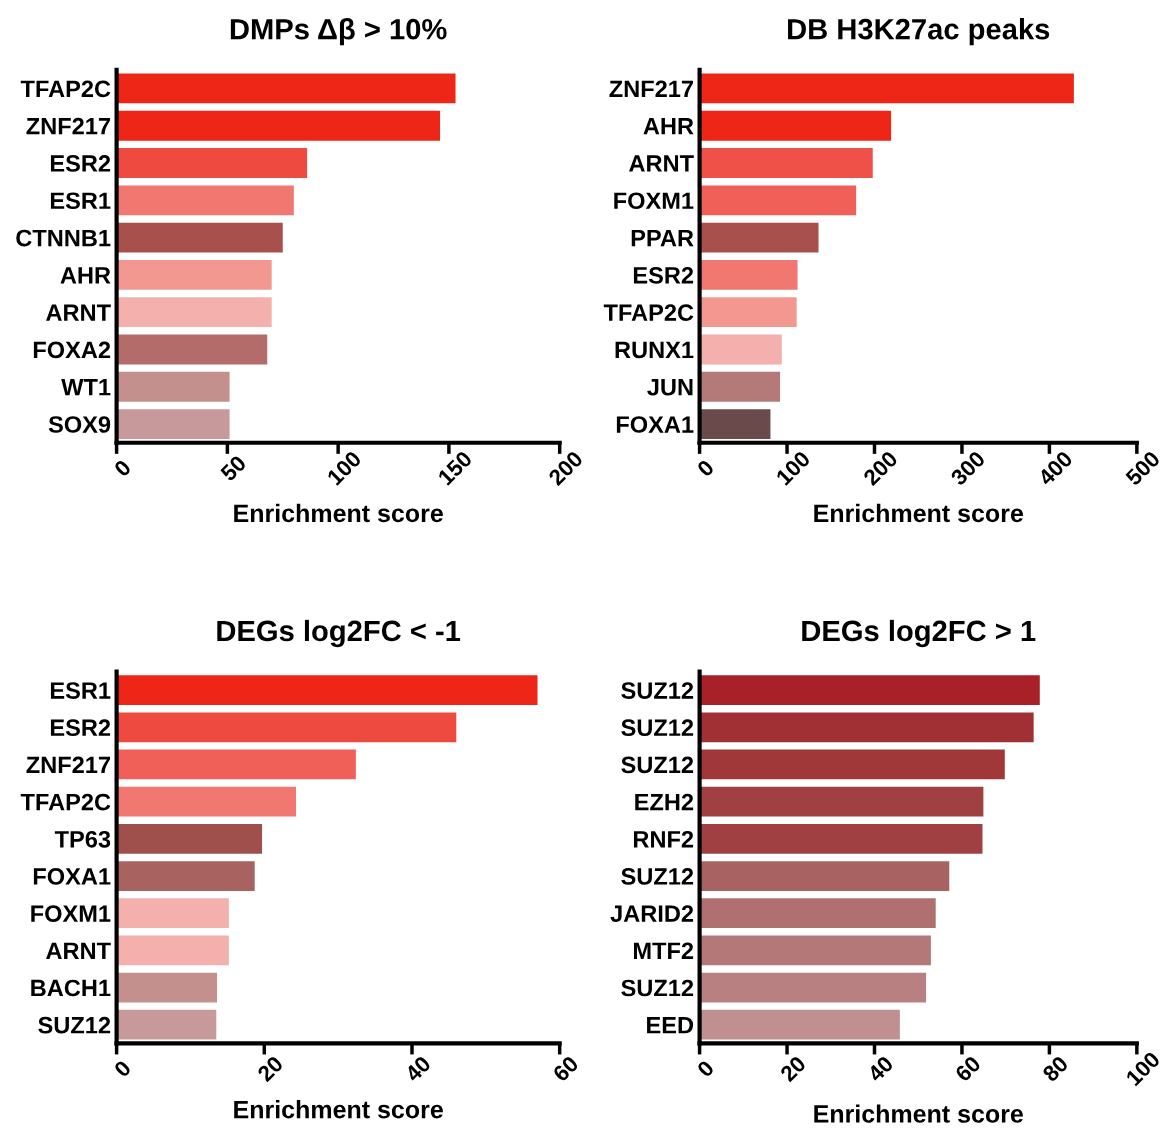  What do you see at coordinates (63, 238) in the screenshot?
I see `y-tick-label: CTNNB1` at bounding box center [63, 238].